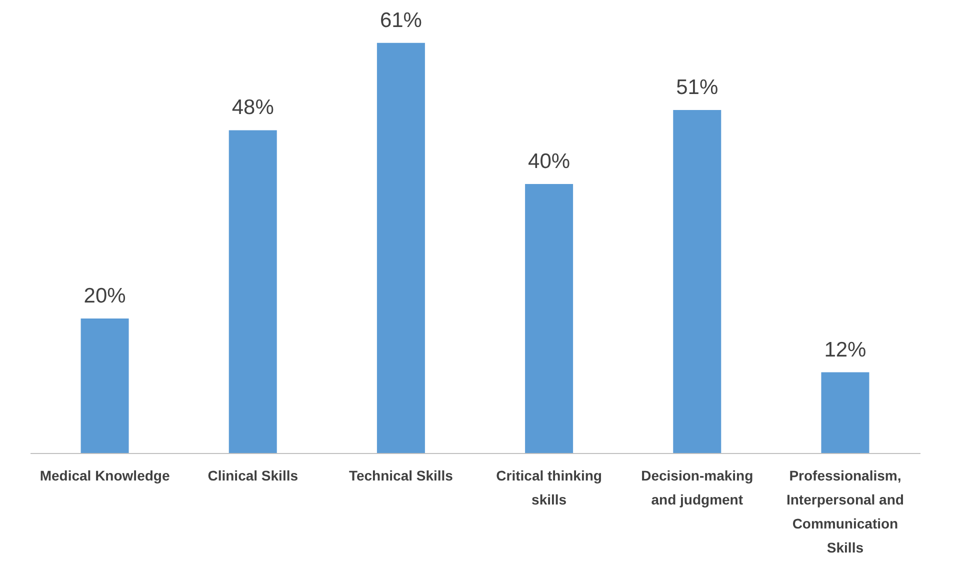 The width and height of the screenshot is (967, 583). I want to click on data-label: 20%, so click(105, 296).